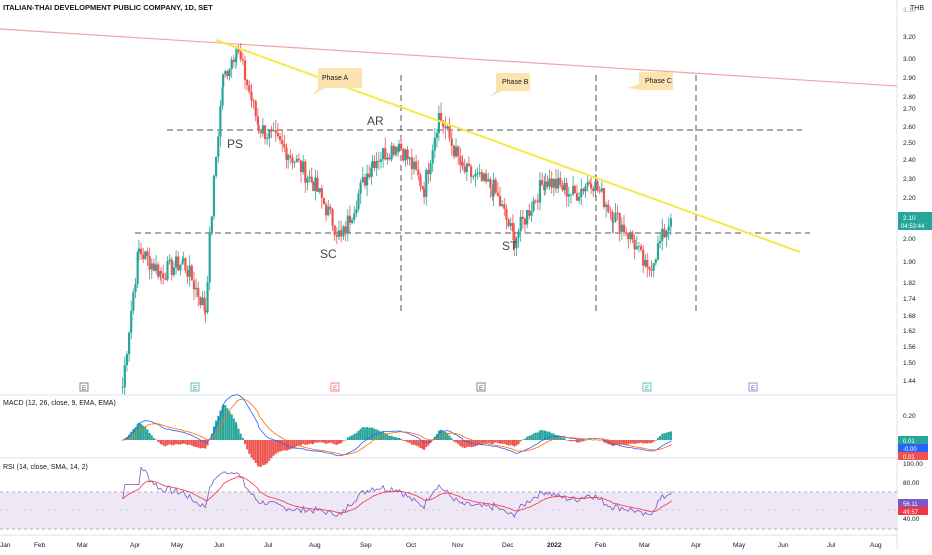  Describe the element at coordinates (510, 246) in the screenshot. I see `label-st: ST` at that location.